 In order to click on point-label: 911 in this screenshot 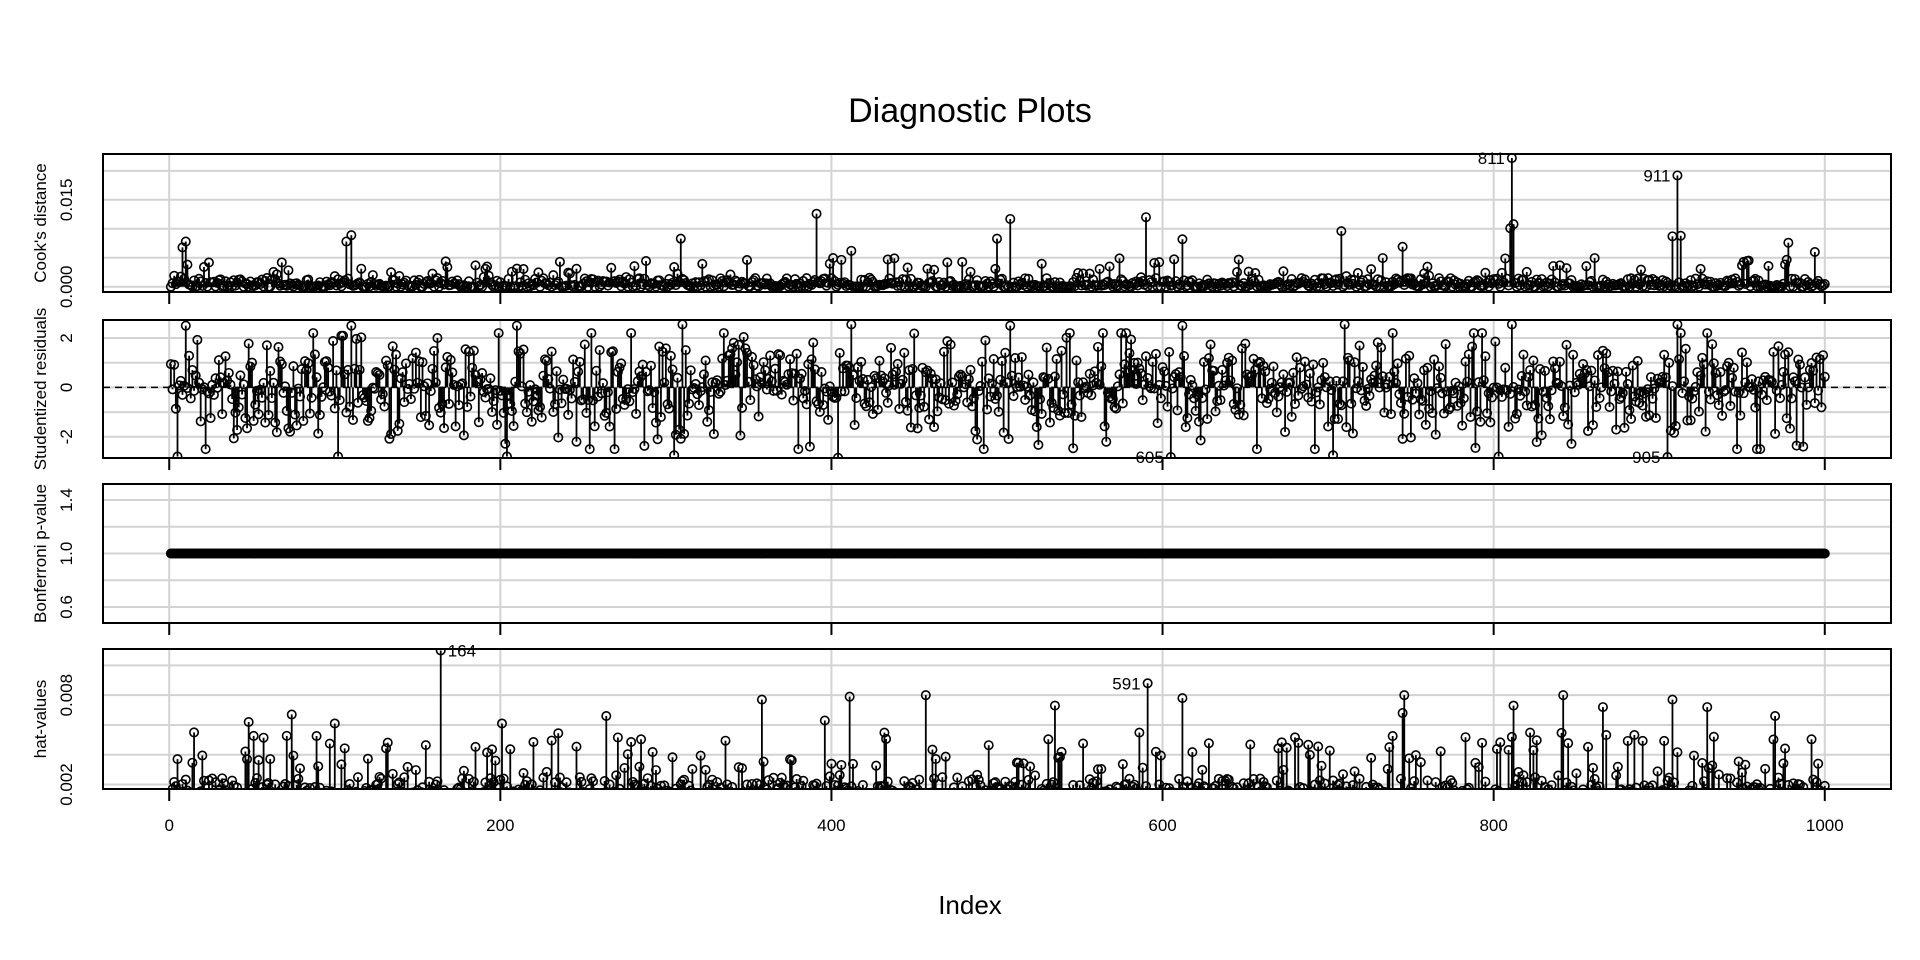, I will do `click(1656, 175)`.